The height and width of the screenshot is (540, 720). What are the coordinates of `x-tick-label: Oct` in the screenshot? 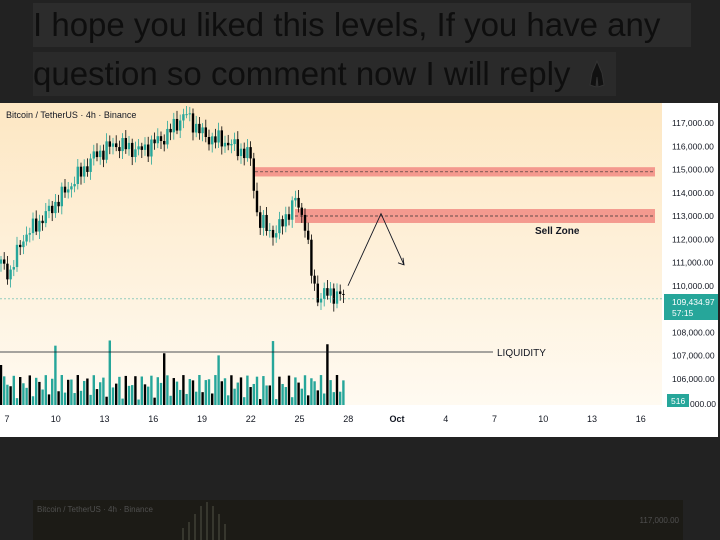 It's located at (396, 419).